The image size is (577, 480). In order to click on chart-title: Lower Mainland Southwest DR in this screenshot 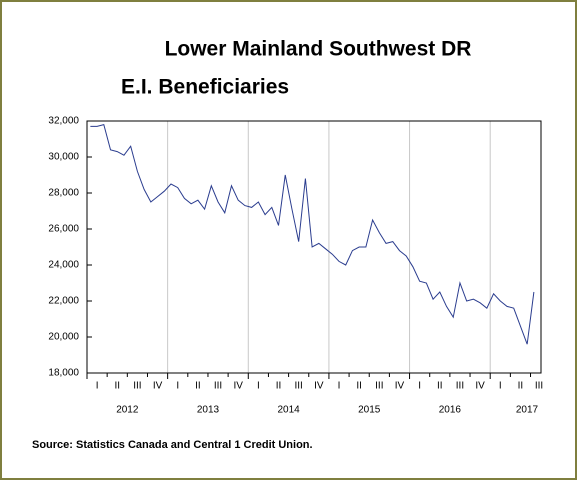, I will do `click(318, 49)`.